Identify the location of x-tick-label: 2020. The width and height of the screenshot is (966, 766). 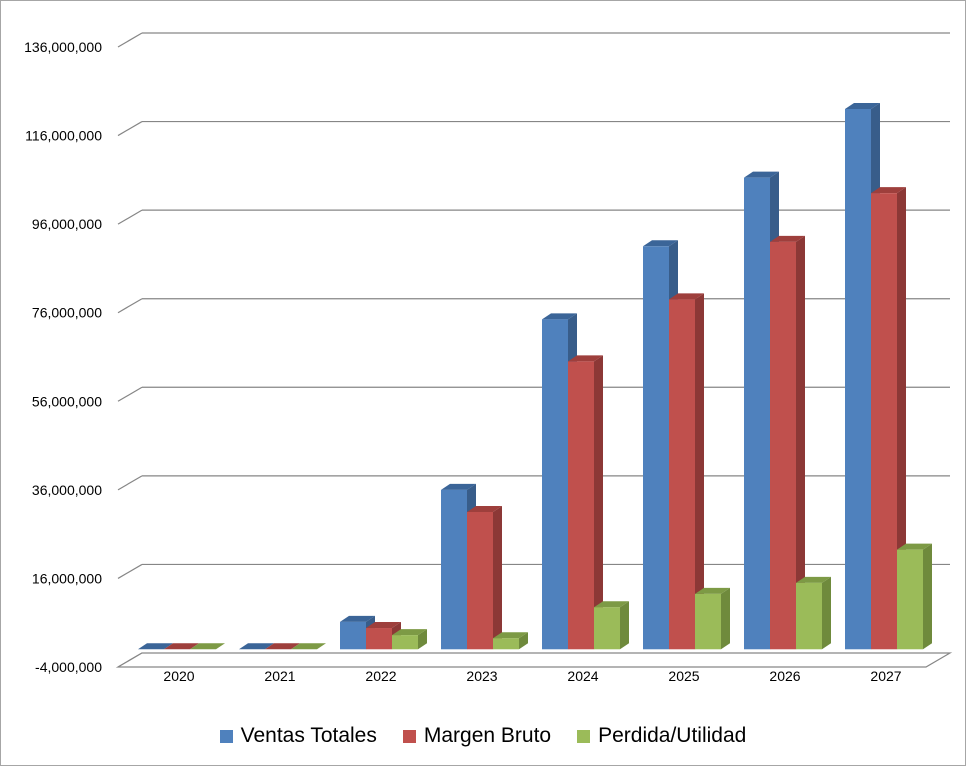
(178, 676).